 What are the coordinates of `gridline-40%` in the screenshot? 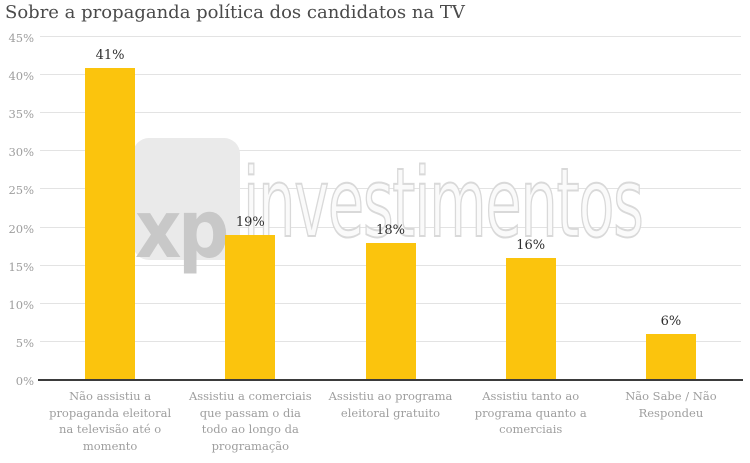 It's located at (390, 75).